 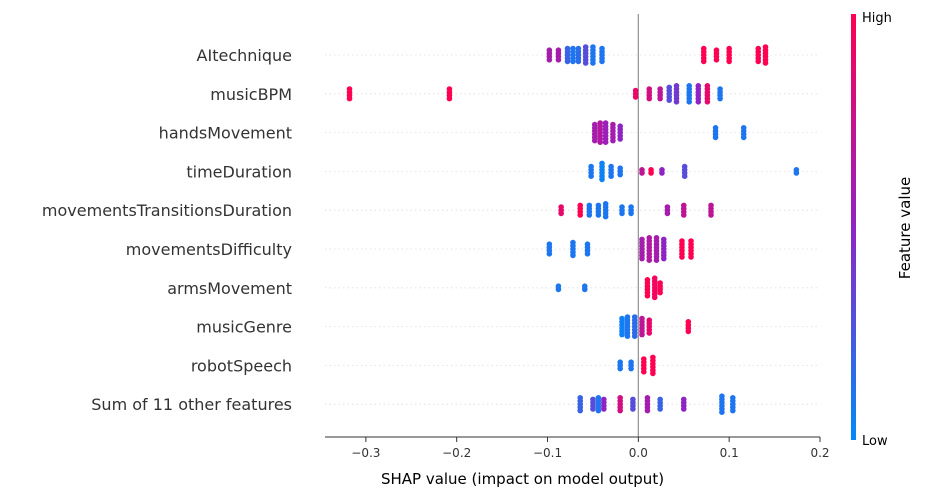 I want to click on x-tick-label: 0.0, so click(x=638, y=453).